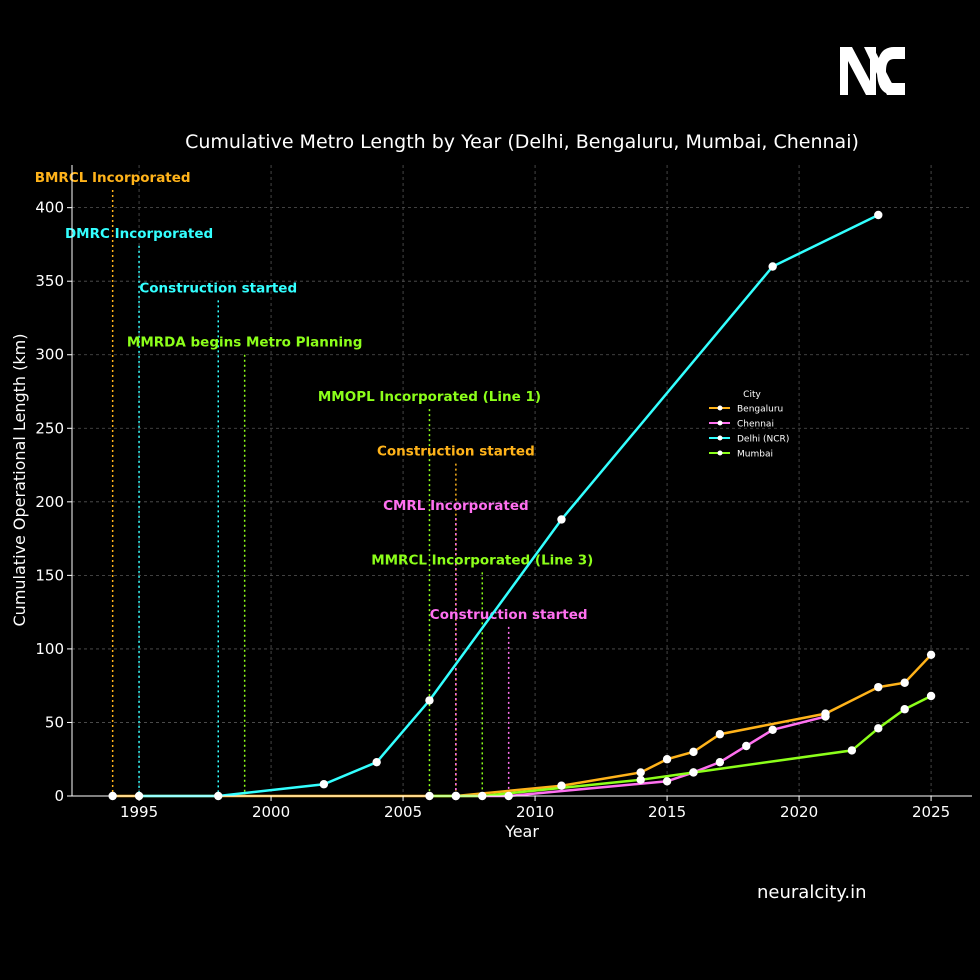 This screenshot has width=980, height=980. I want to click on annotation-label: CMRL Incorporated, so click(456, 506).